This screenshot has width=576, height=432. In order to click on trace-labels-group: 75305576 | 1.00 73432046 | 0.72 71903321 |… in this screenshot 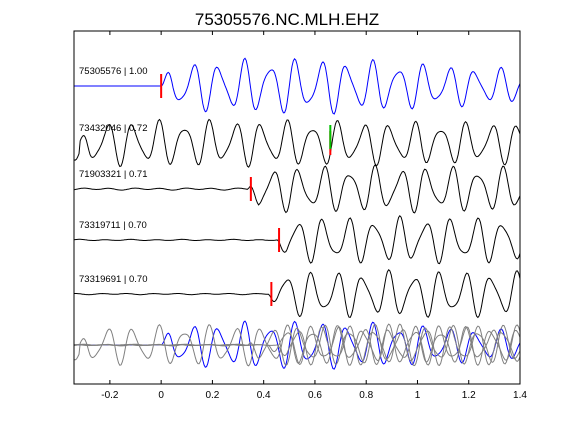, I will do `click(113, 175)`.